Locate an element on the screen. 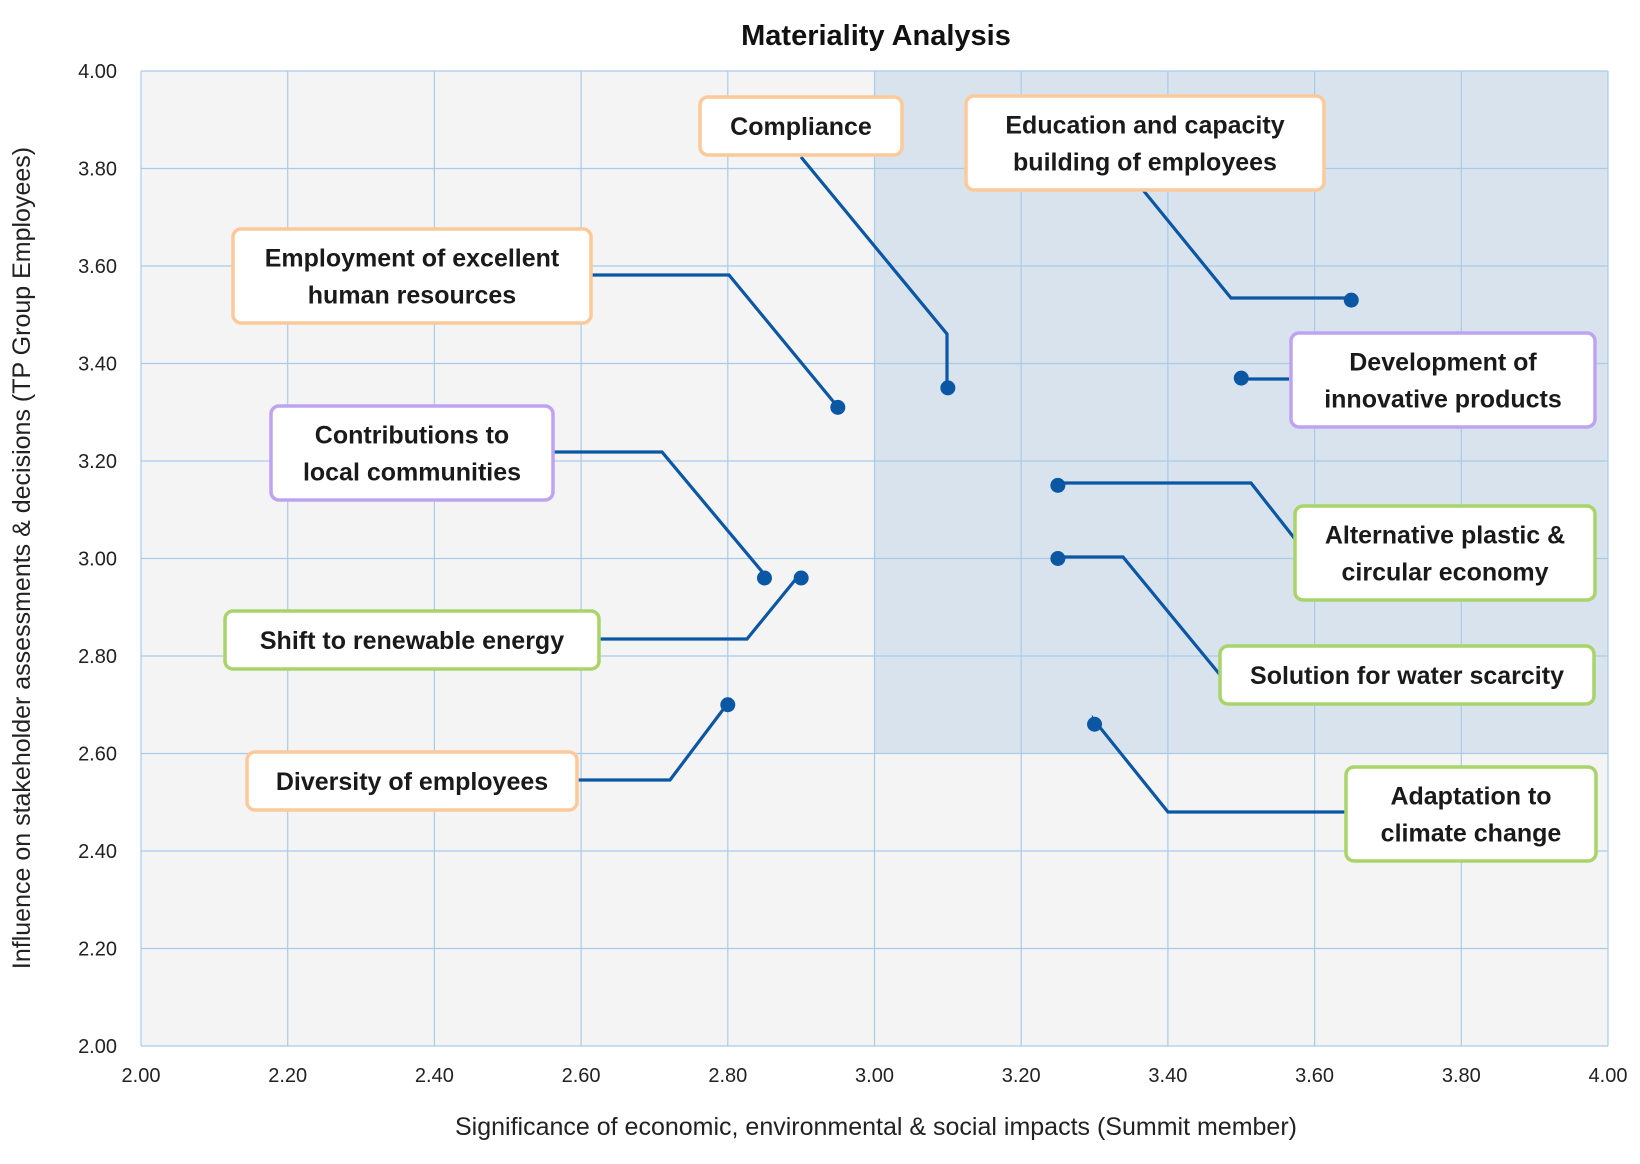 The height and width of the screenshot is (1164, 1640). x-tick-label: 2.80 is located at coordinates (727, 1076).